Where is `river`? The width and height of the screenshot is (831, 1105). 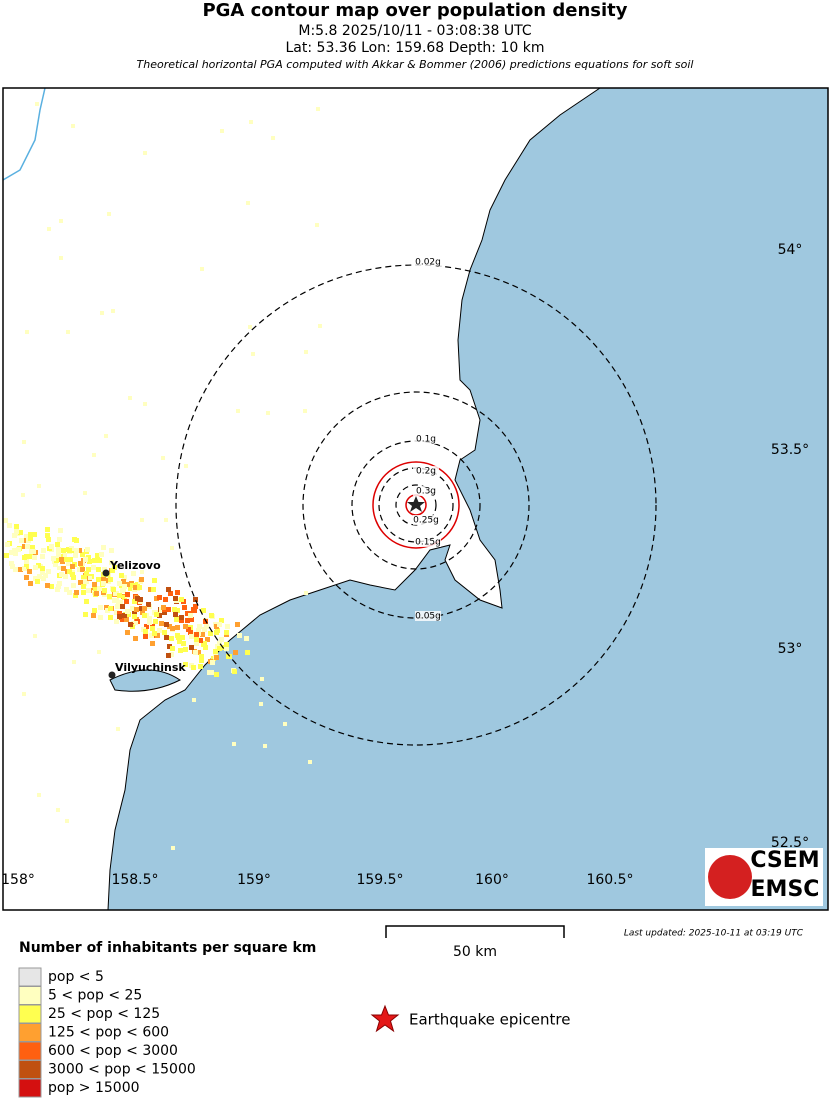 river is located at coordinates (24, 134).